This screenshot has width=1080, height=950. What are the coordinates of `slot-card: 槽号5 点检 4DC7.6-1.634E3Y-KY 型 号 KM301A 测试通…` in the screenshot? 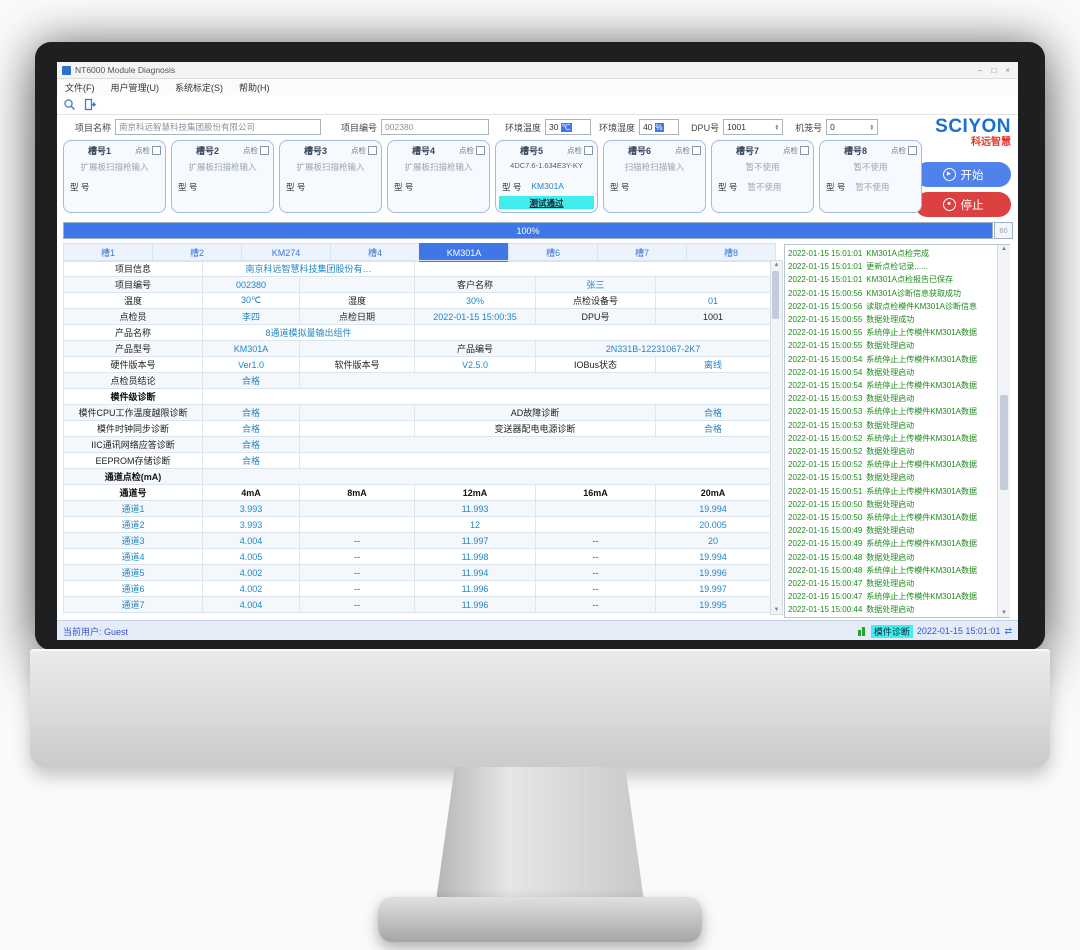 It's located at (546, 176).